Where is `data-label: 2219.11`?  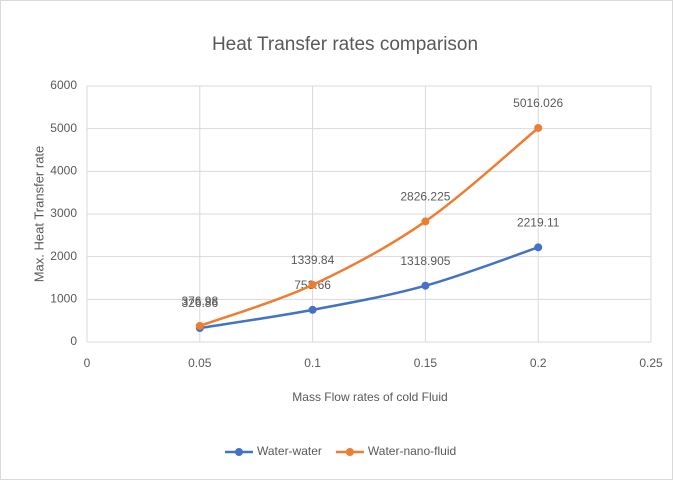
data-label: 2219.11 is located at coordinates (538, 222).